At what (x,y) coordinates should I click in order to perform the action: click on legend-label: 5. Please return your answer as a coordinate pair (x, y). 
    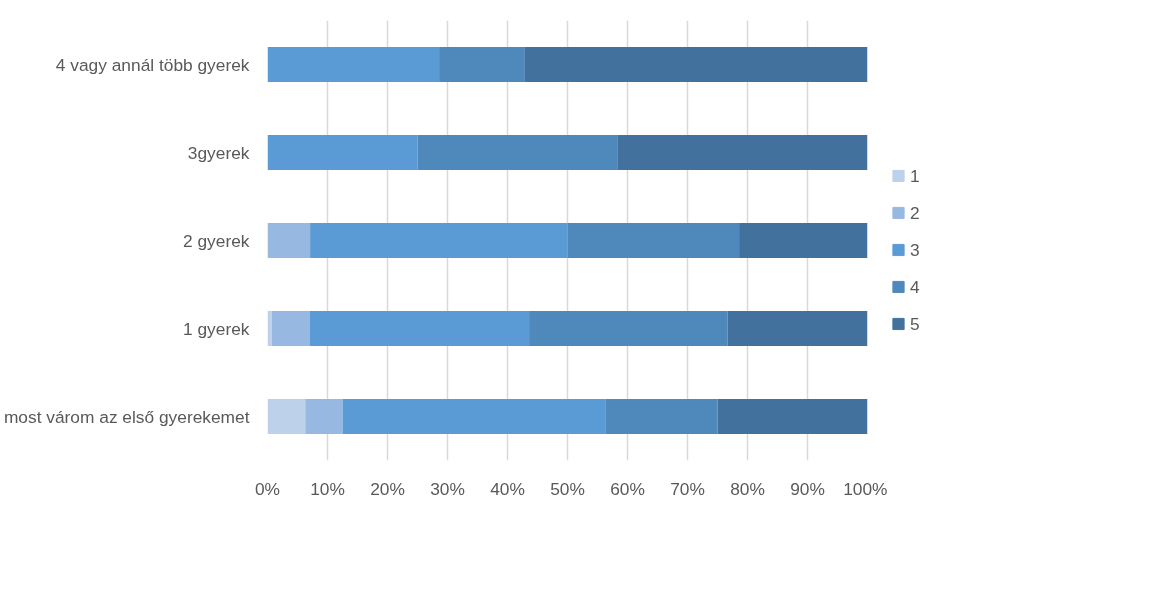
    Looking at the image, I should click on (915, 323).